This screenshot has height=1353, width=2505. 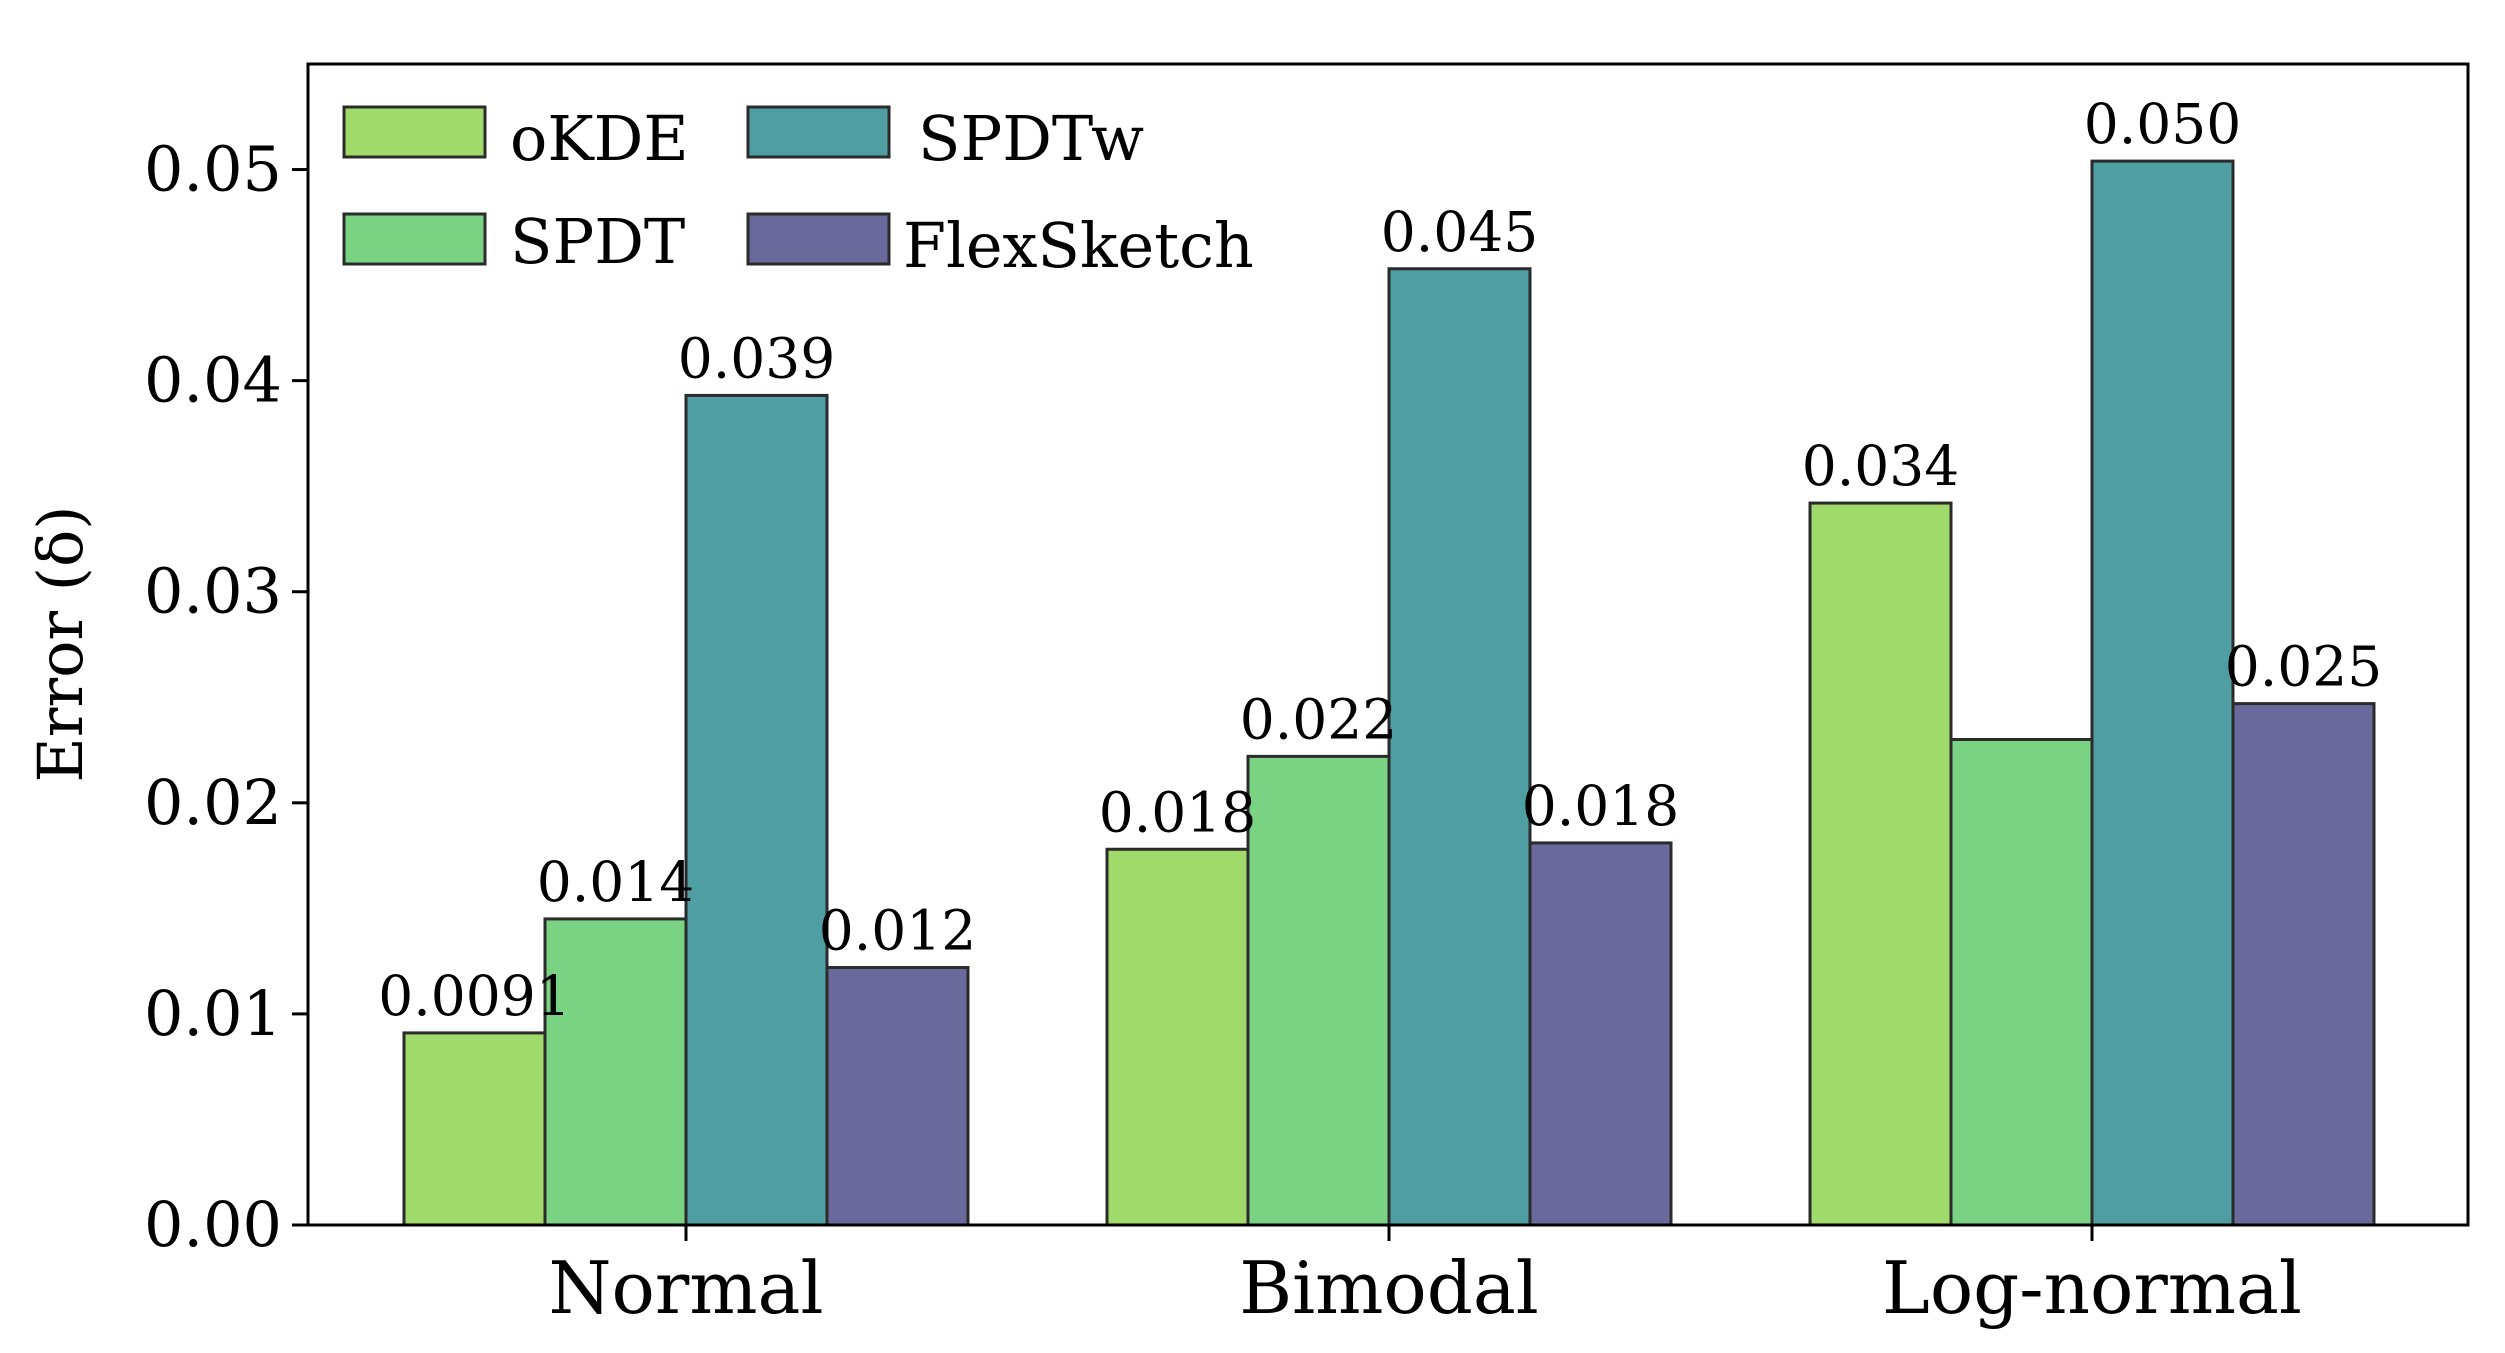 I want to click on x-tick-label: Log-normal, so click(x=2092, y=1288).